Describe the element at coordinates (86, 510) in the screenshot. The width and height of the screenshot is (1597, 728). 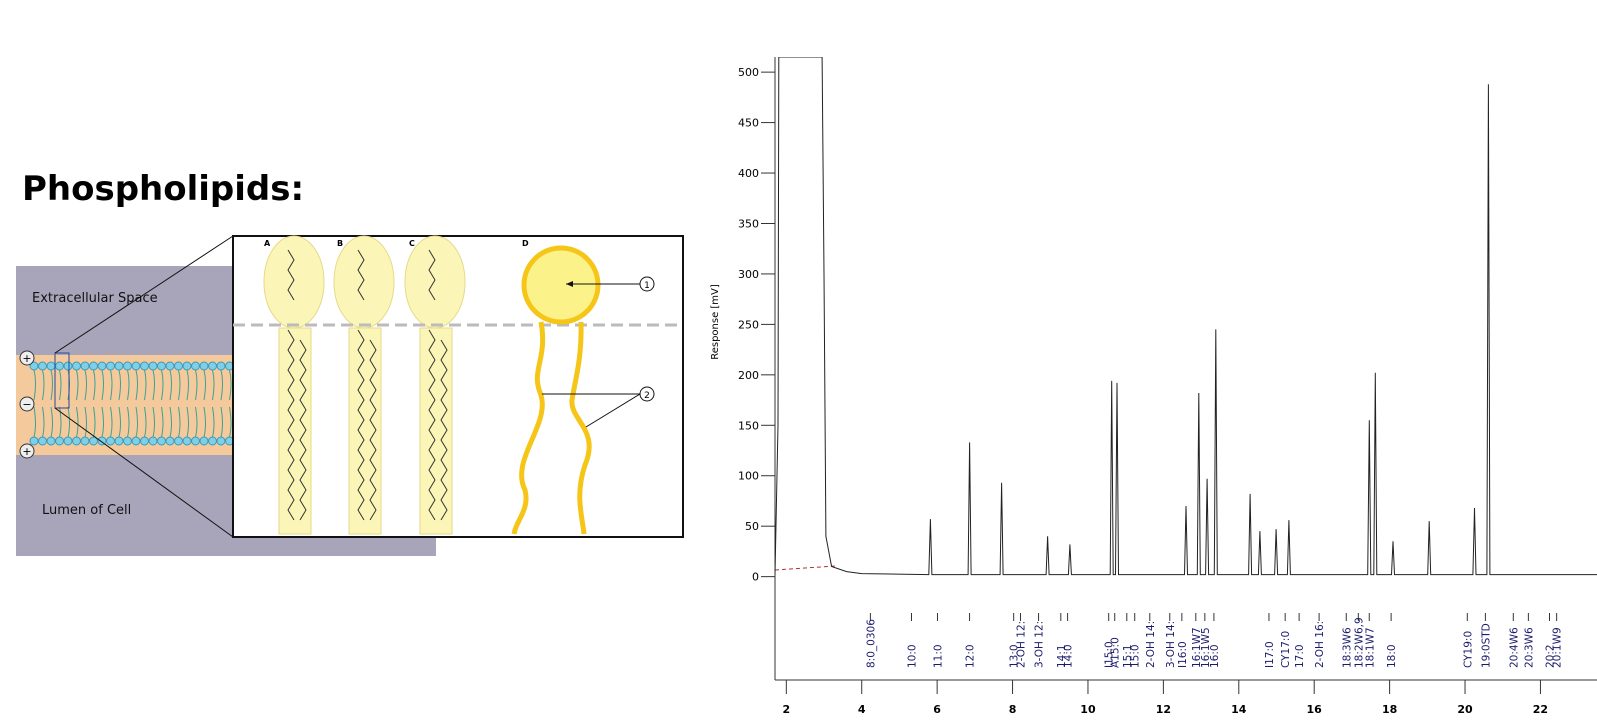
I see `region-label: Lumen of Cell` at that location.